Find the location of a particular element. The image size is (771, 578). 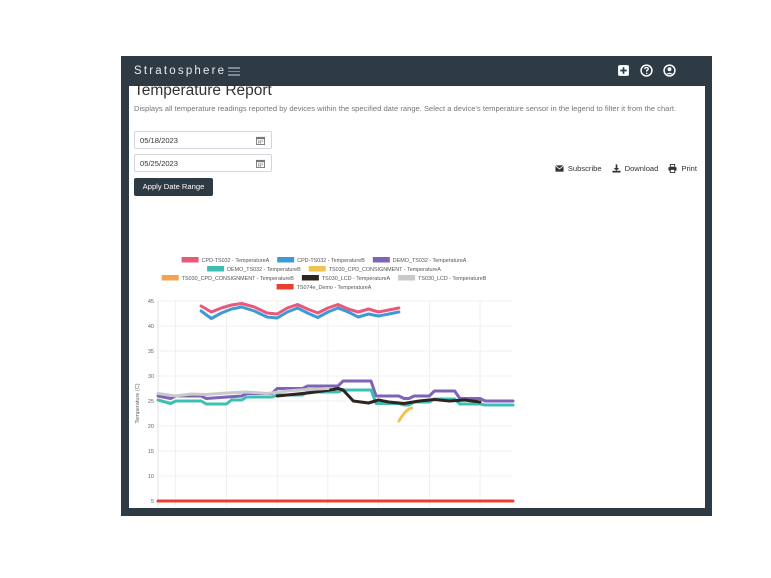

legend-label: CPD-TS032 - TemperatureB is located at coordinates (331, 261).